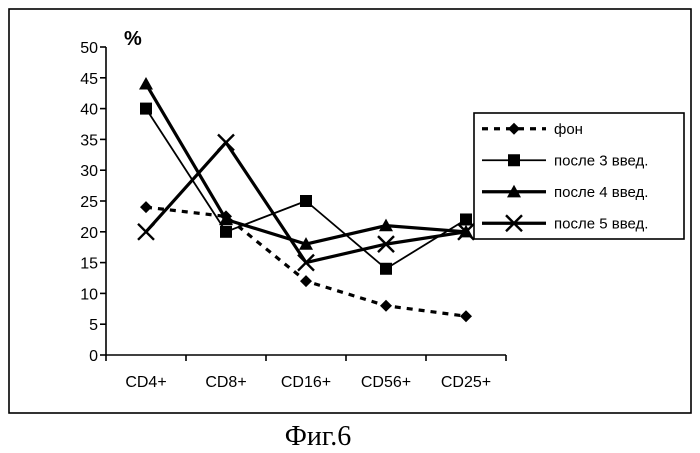 Image resolution: width=700 pixels, height=453 pixels. I want to click on x-tick-label: CD4+, so click(145, 382).